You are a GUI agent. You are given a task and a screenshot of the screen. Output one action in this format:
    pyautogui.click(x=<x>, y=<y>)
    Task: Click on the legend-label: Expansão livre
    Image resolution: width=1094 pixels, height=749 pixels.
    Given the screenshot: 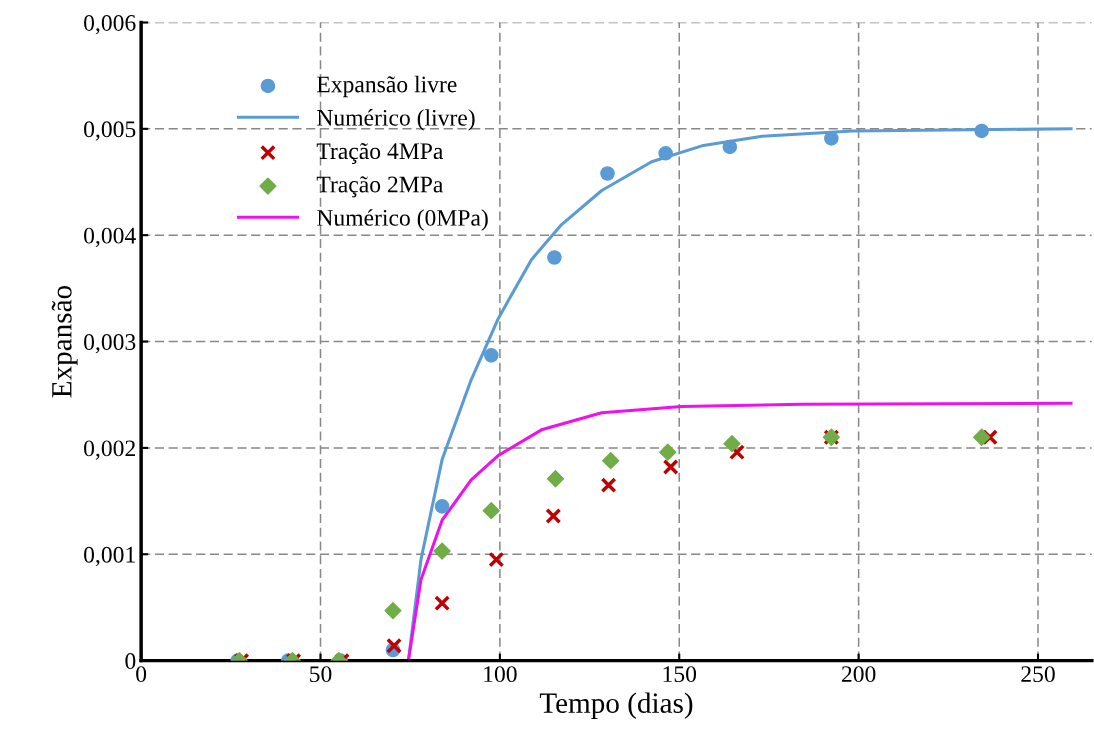 What is the action you would take?
    pyautogui.click(x=387, y=86)
    